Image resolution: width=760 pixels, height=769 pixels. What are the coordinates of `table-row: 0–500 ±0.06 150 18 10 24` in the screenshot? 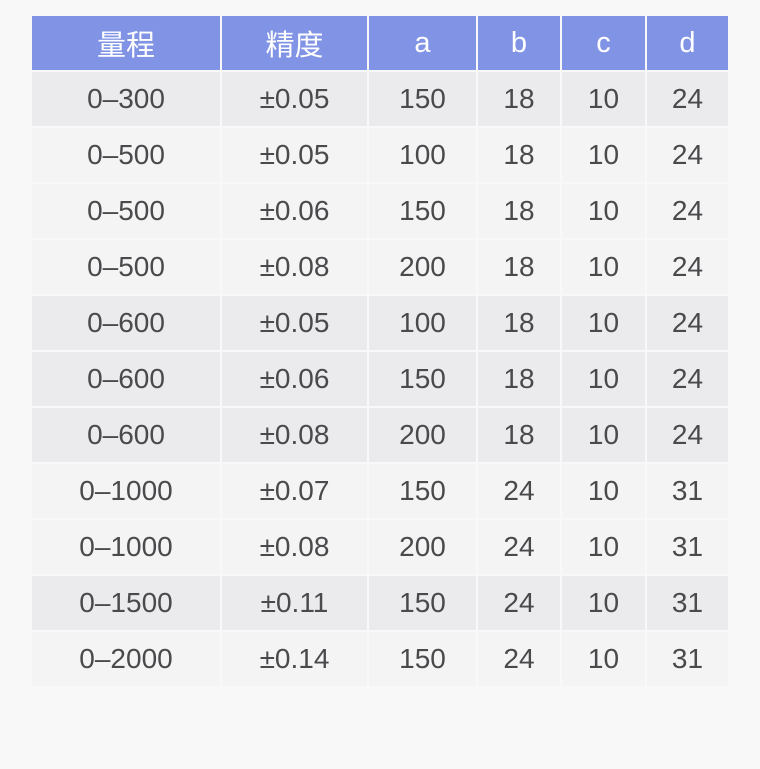 It's located at (380, 211).